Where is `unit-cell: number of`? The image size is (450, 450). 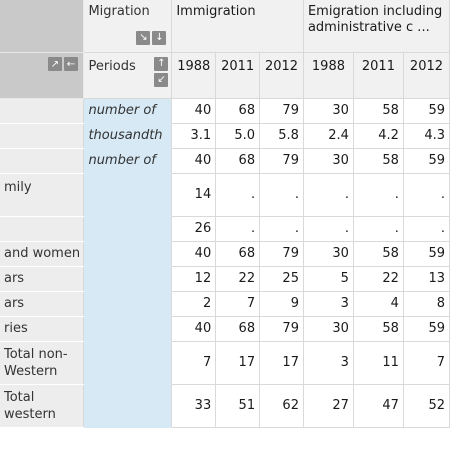
unit-cell: number of is located at coordinates (128, 161).